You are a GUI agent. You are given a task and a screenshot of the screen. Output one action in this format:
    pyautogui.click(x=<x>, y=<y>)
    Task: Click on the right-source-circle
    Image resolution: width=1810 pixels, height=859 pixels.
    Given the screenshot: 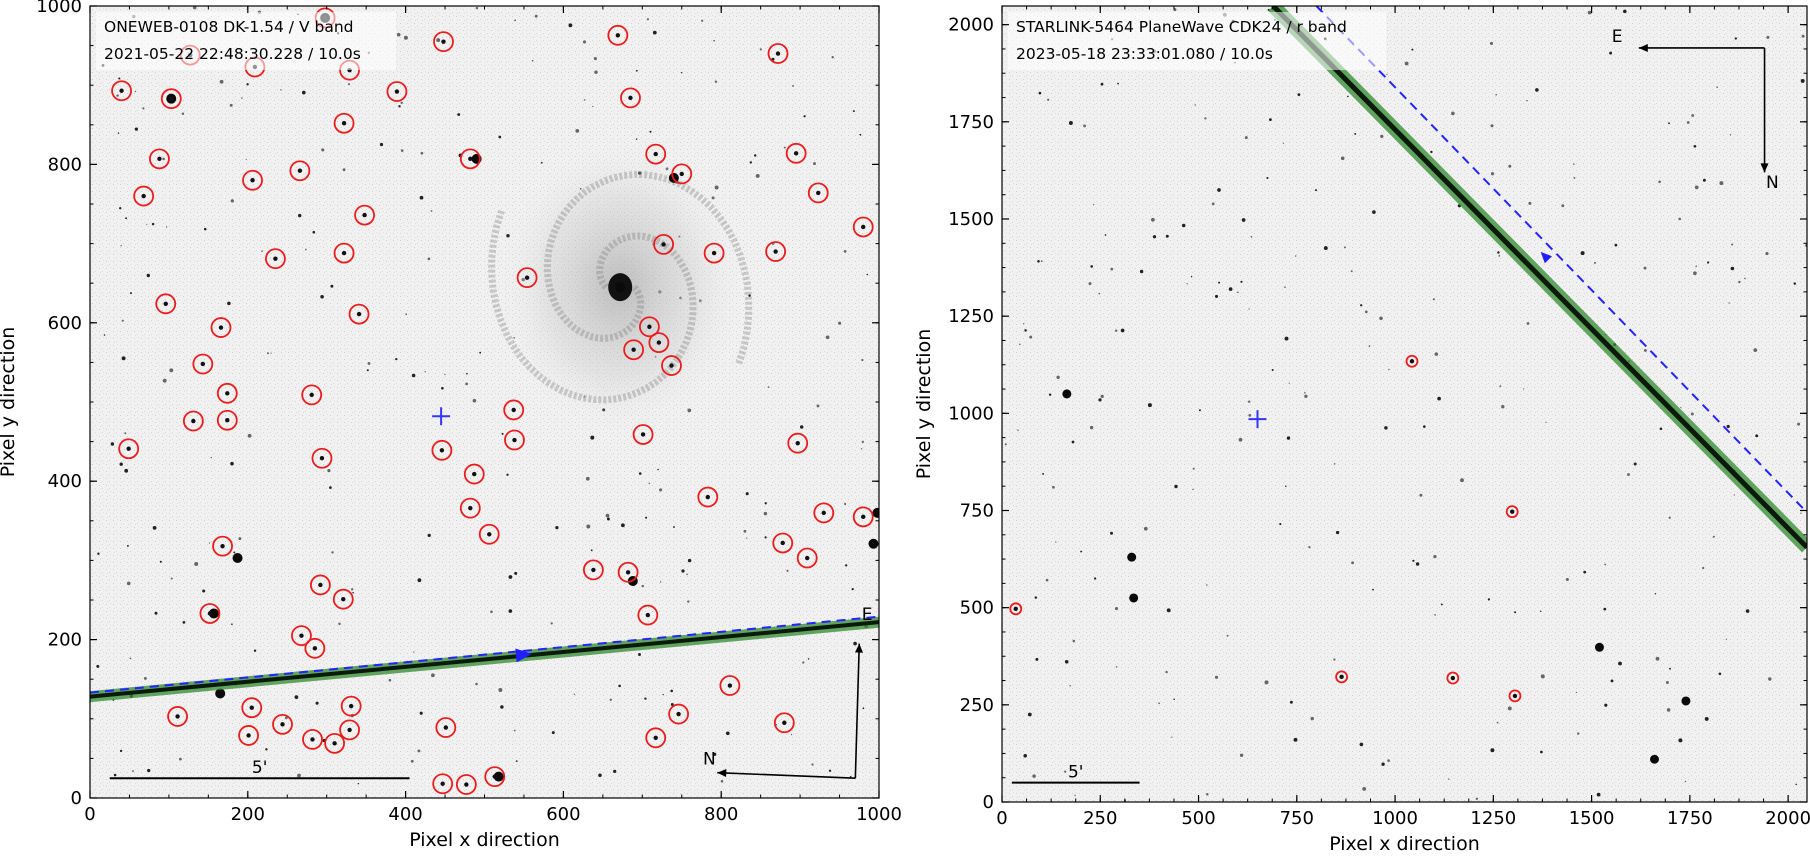 What is the action you would take?
    pyautogui.click(x=1515, y=696)
    